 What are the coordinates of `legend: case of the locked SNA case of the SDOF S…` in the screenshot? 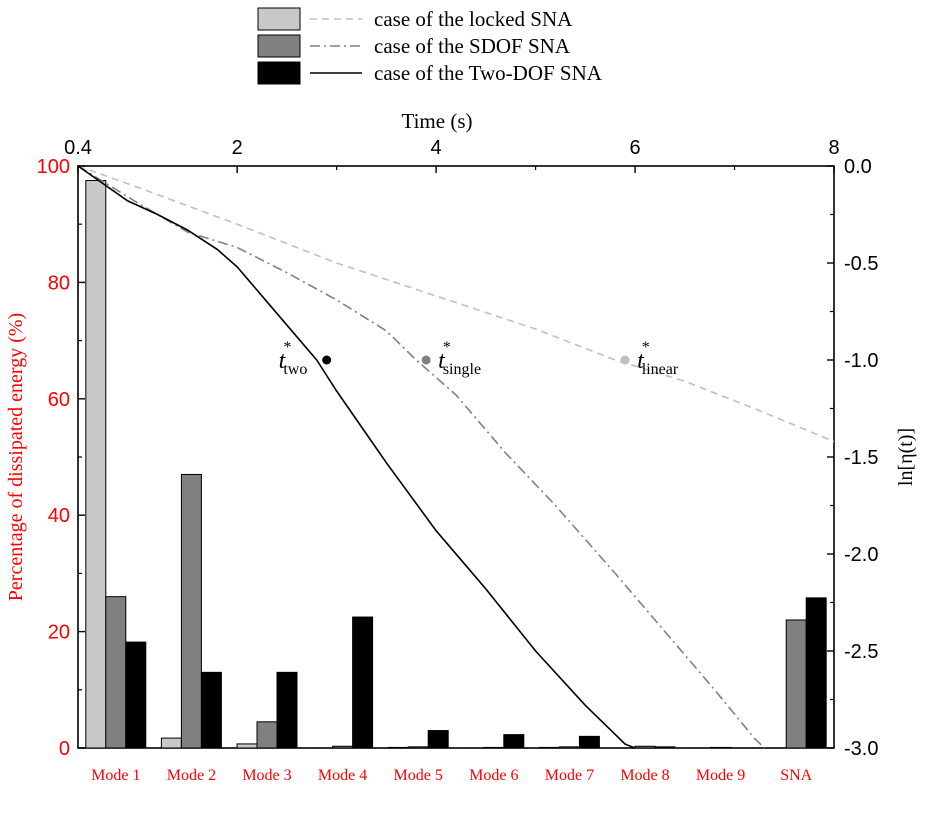 It's located at (430, 46).